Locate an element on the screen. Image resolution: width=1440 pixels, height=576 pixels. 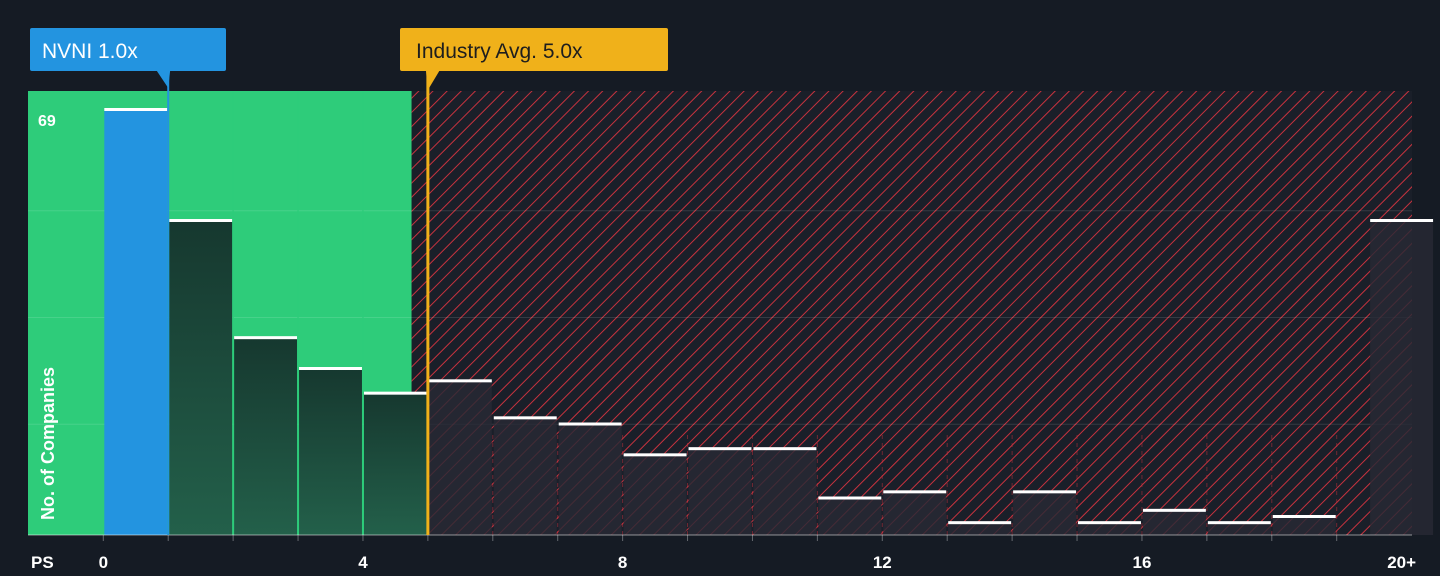
x-tick-label: 20+ is located at coordinates (1401, 562).